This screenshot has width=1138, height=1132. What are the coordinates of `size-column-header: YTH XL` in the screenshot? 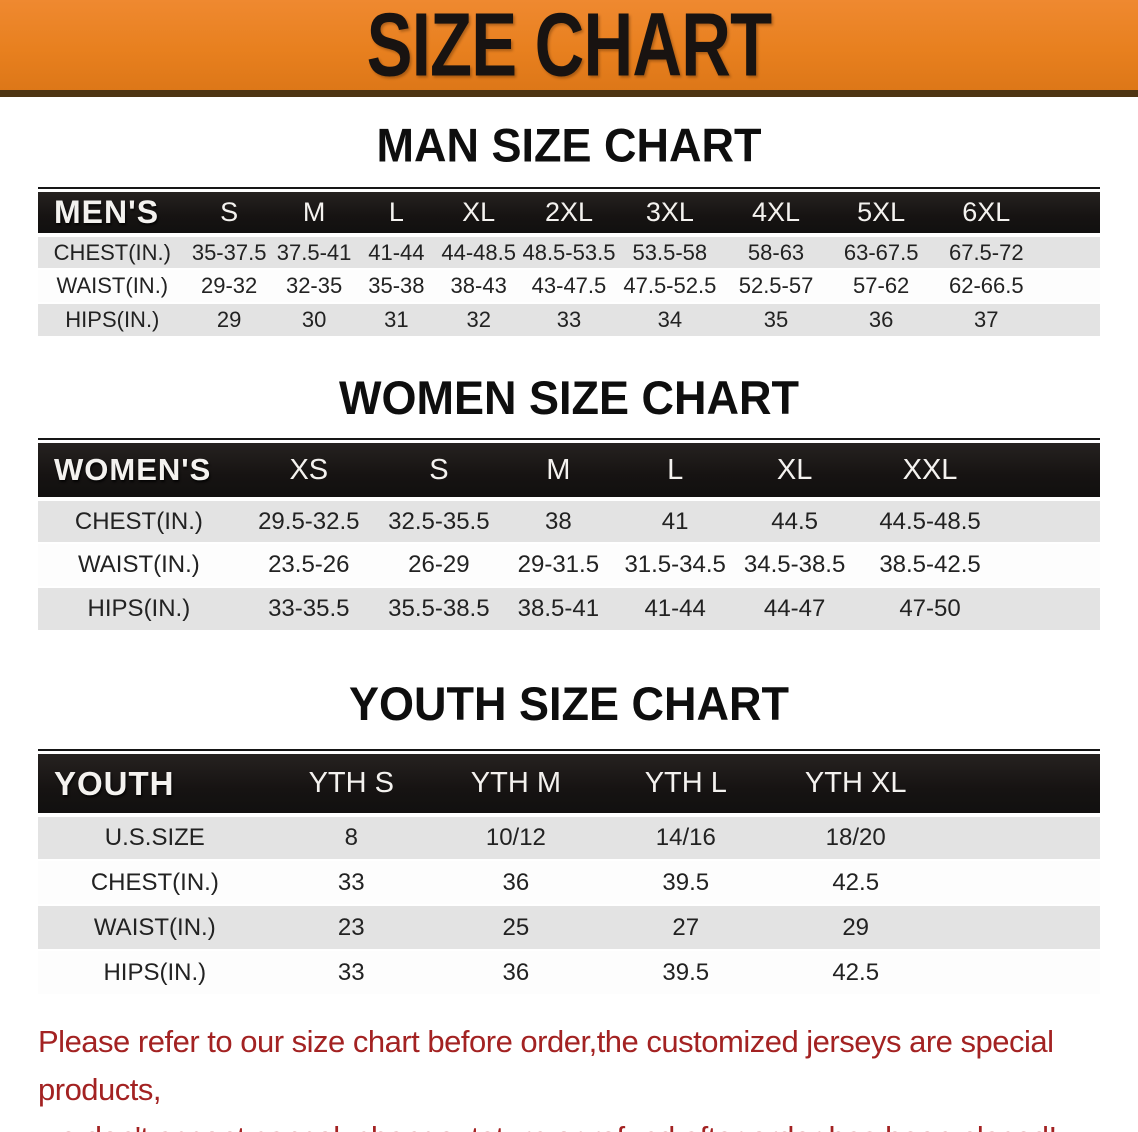 It's located at (855, 785).